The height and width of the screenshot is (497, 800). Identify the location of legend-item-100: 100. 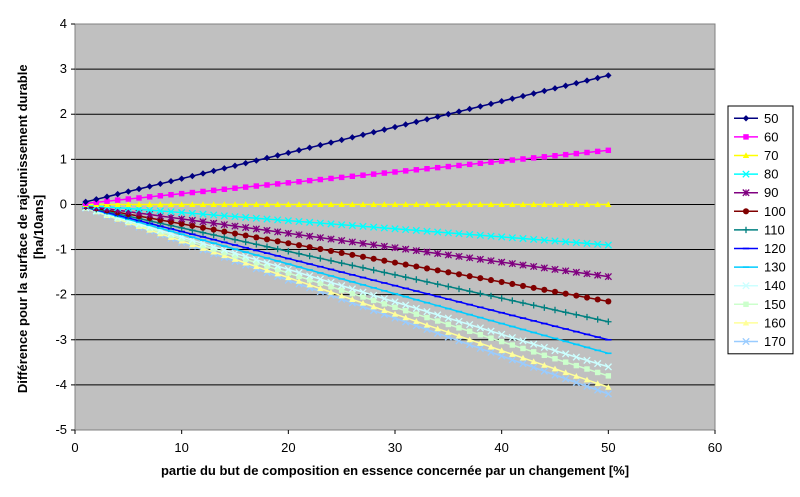
(760, 211).